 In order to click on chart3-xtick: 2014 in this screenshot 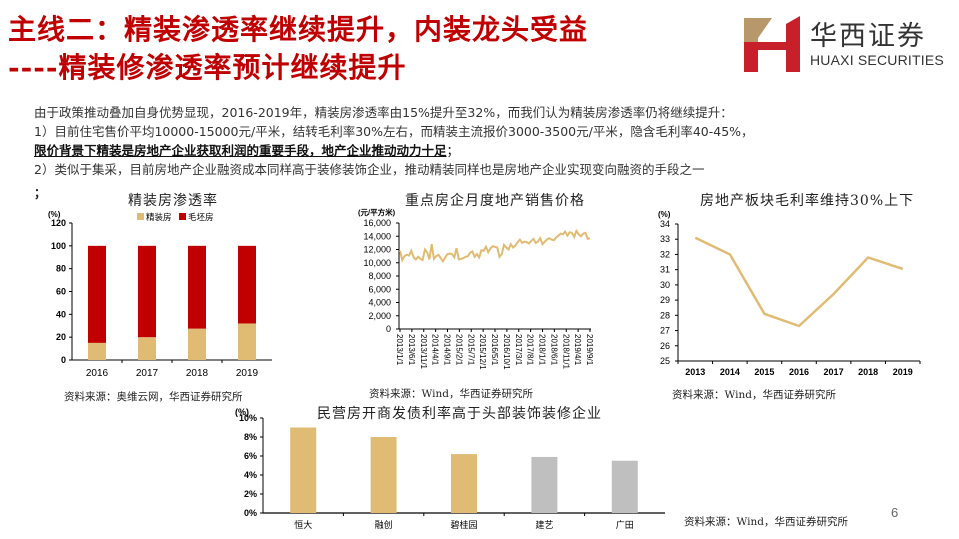, I will do `click(730, 372)`.